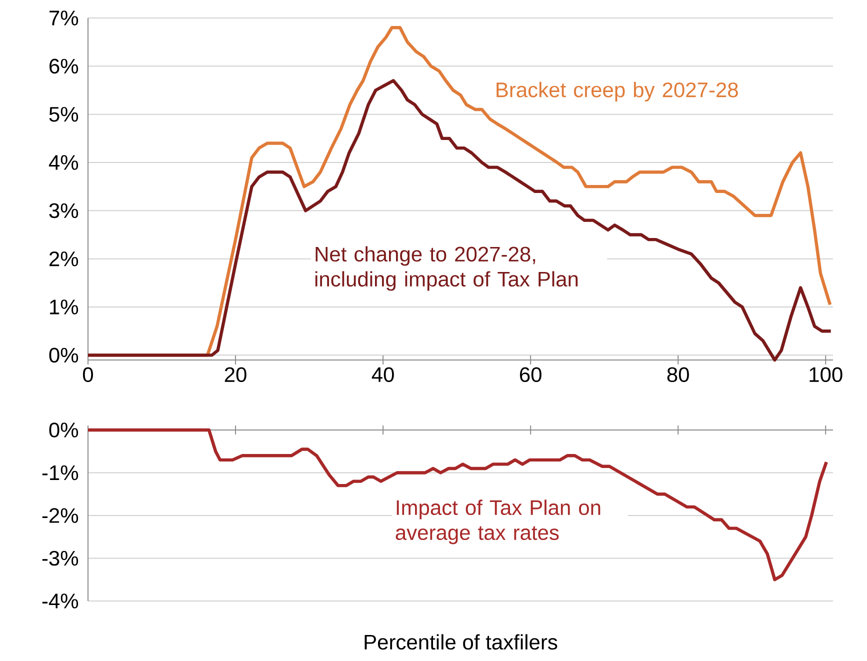 The image size is (867, 661). I want to click on y-tick-label: -4%, so click(60, 601).